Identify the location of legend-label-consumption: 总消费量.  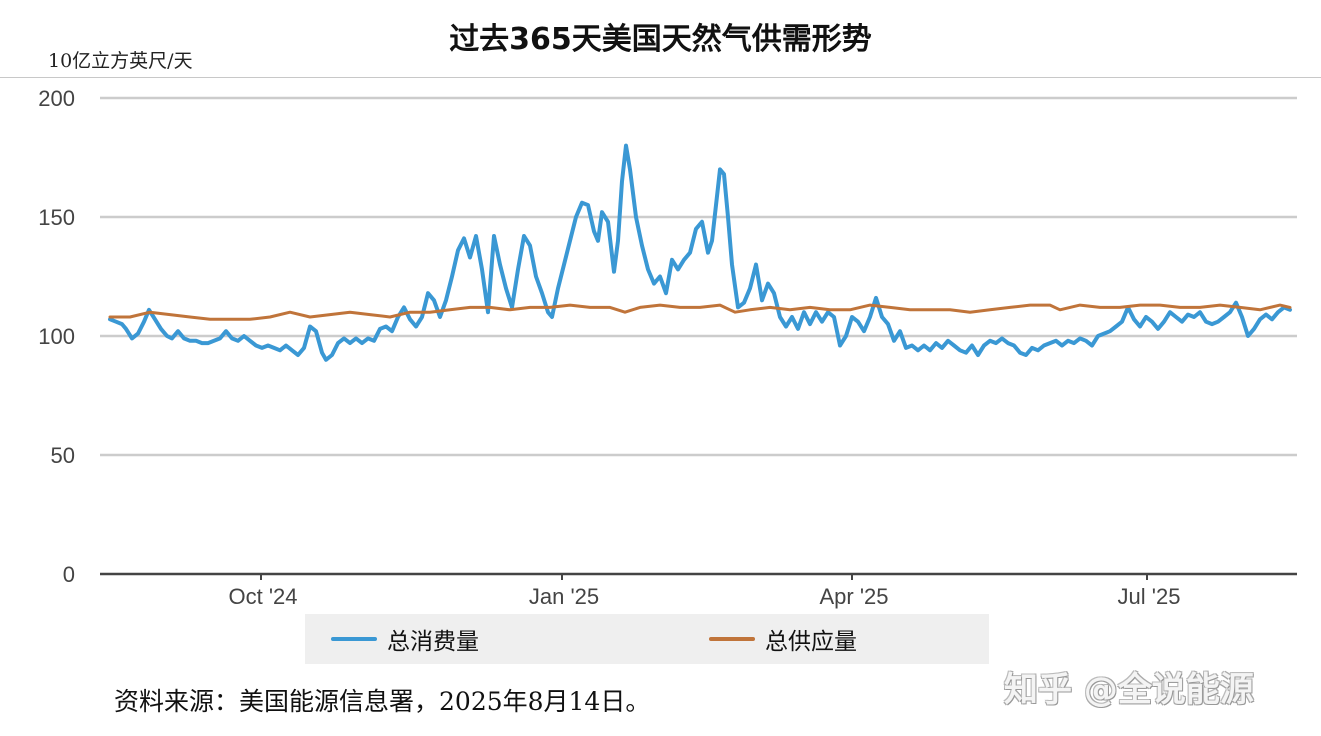
(433, 642).